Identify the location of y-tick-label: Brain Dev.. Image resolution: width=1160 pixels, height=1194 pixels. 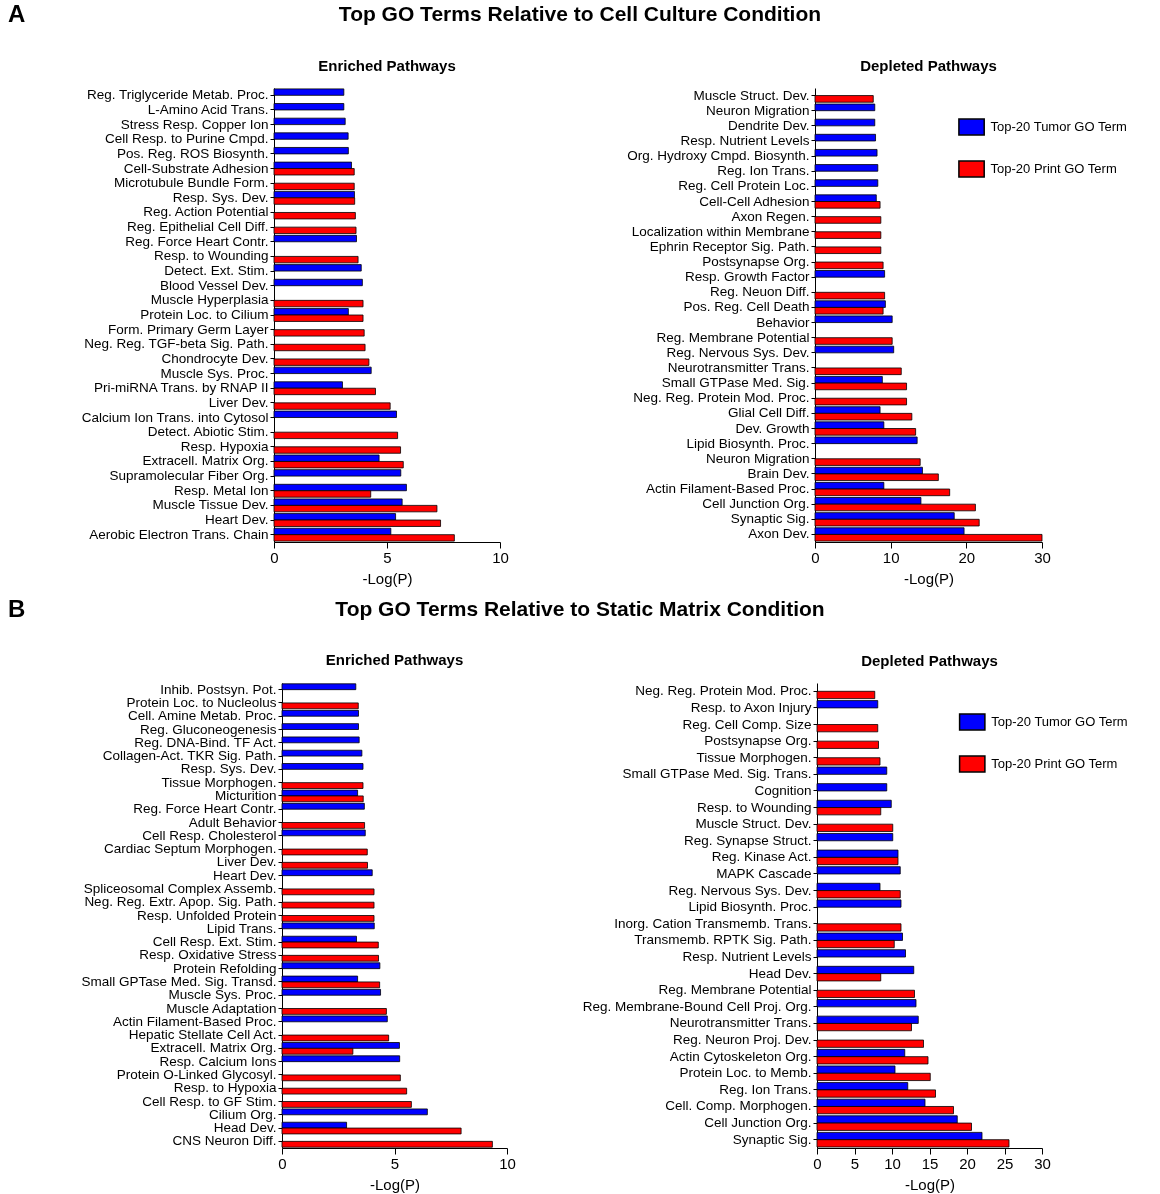
(778, 473).